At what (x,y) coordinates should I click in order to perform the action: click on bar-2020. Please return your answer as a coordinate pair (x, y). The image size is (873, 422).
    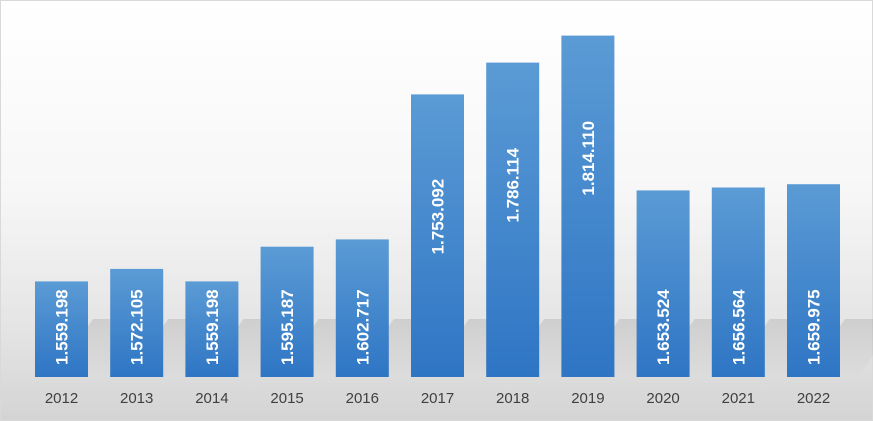
    Looking at the image, I should click on (663, 283).